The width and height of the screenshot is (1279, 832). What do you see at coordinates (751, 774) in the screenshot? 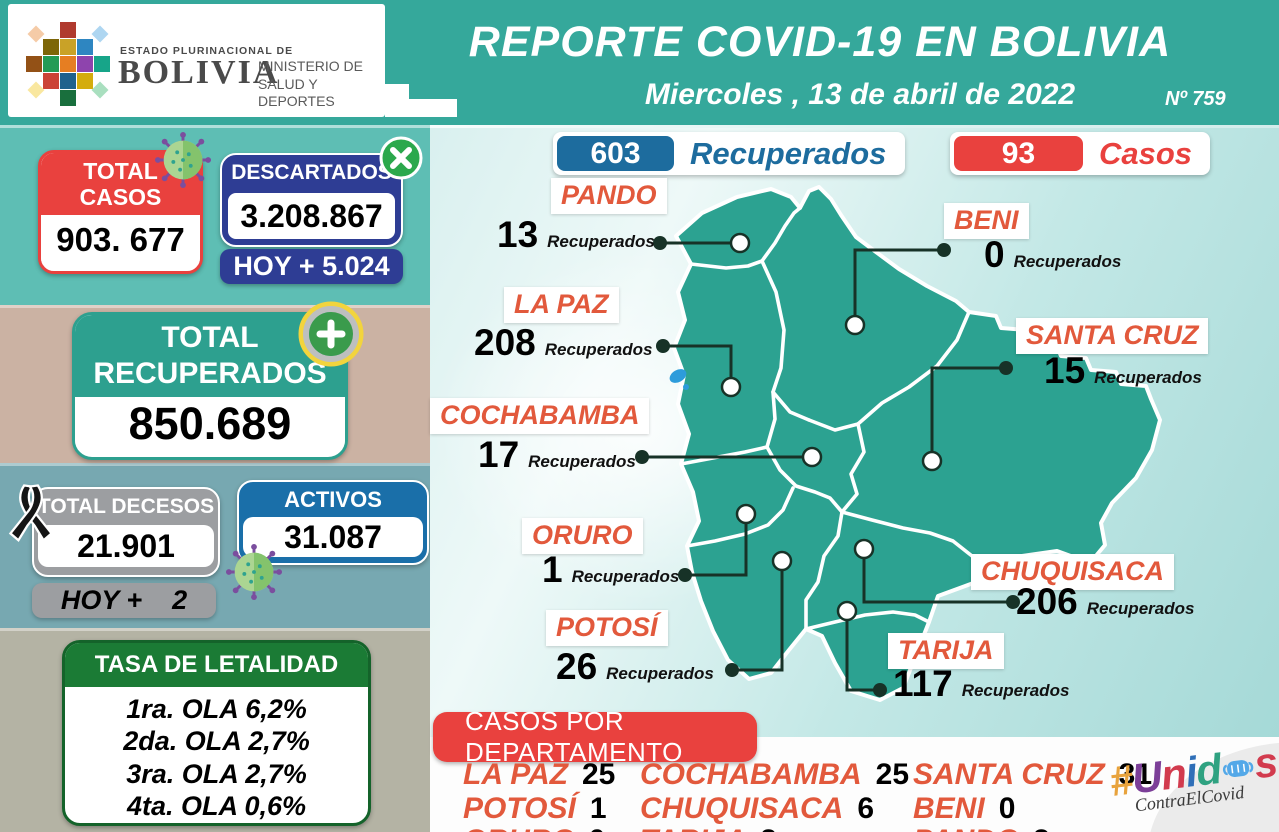
I see `department-name: COCHABAMBA` at bounding box center [751, 774].